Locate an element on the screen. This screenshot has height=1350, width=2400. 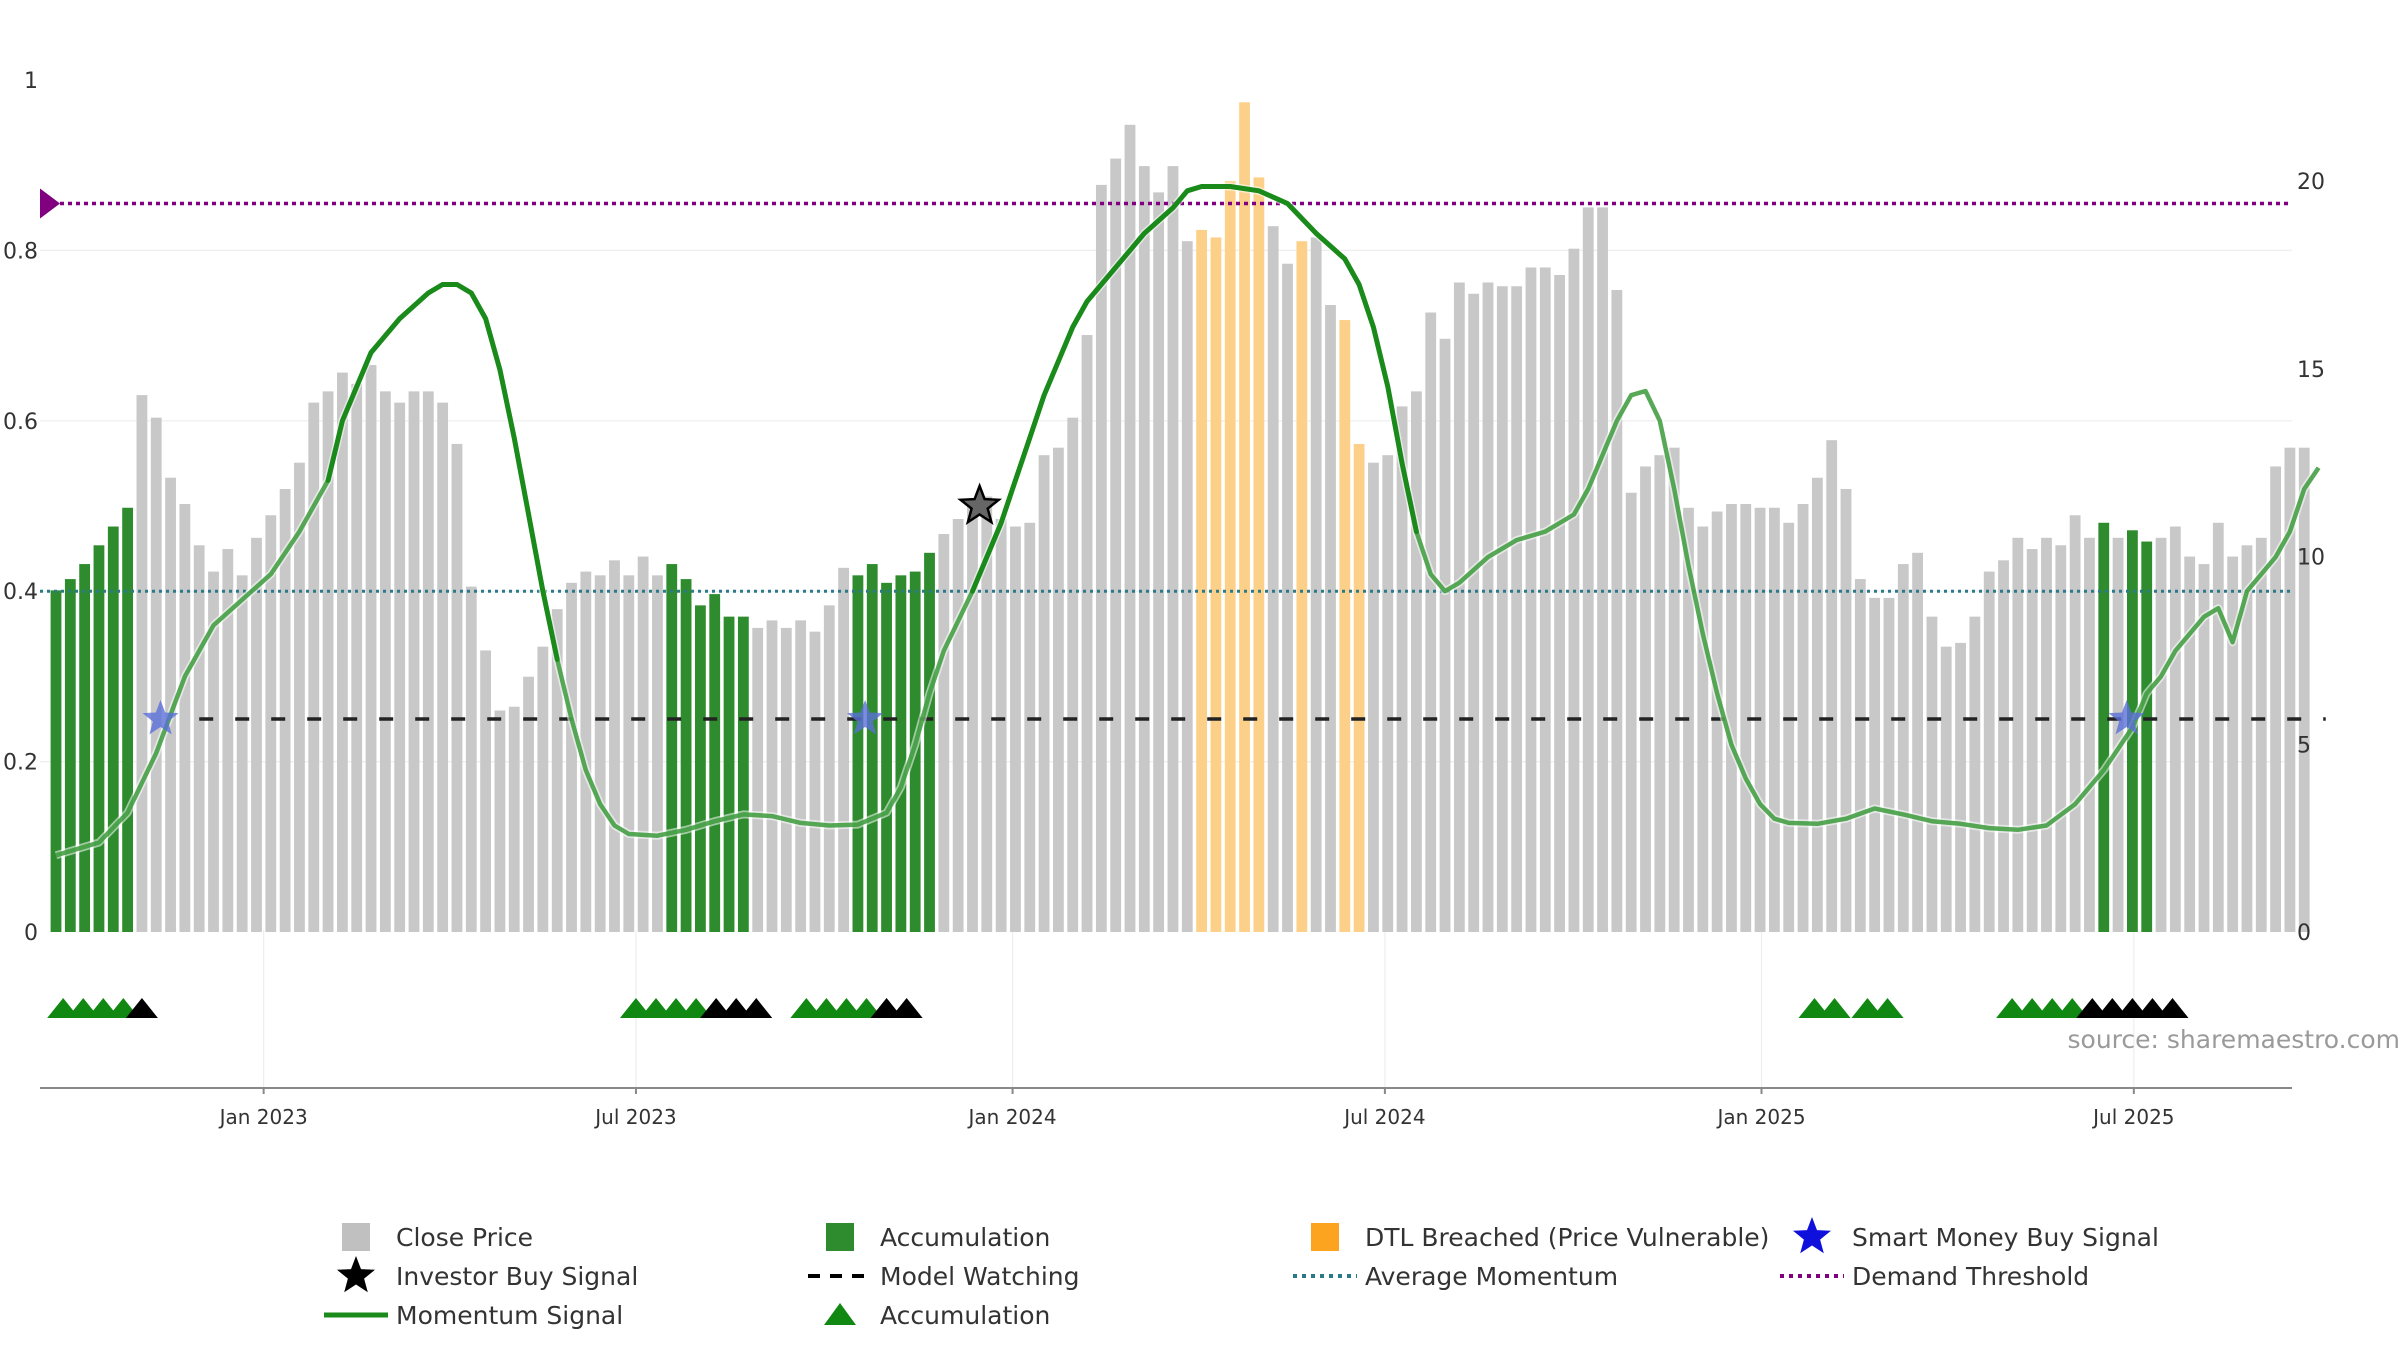
right-tick-label: 5 is located at coordinates (2304, 745).